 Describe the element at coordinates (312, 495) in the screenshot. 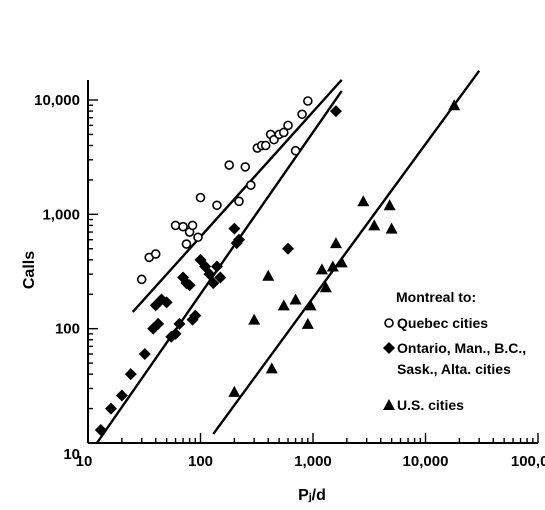

I see `x-axis-title: Pⱼ/d` at that location.